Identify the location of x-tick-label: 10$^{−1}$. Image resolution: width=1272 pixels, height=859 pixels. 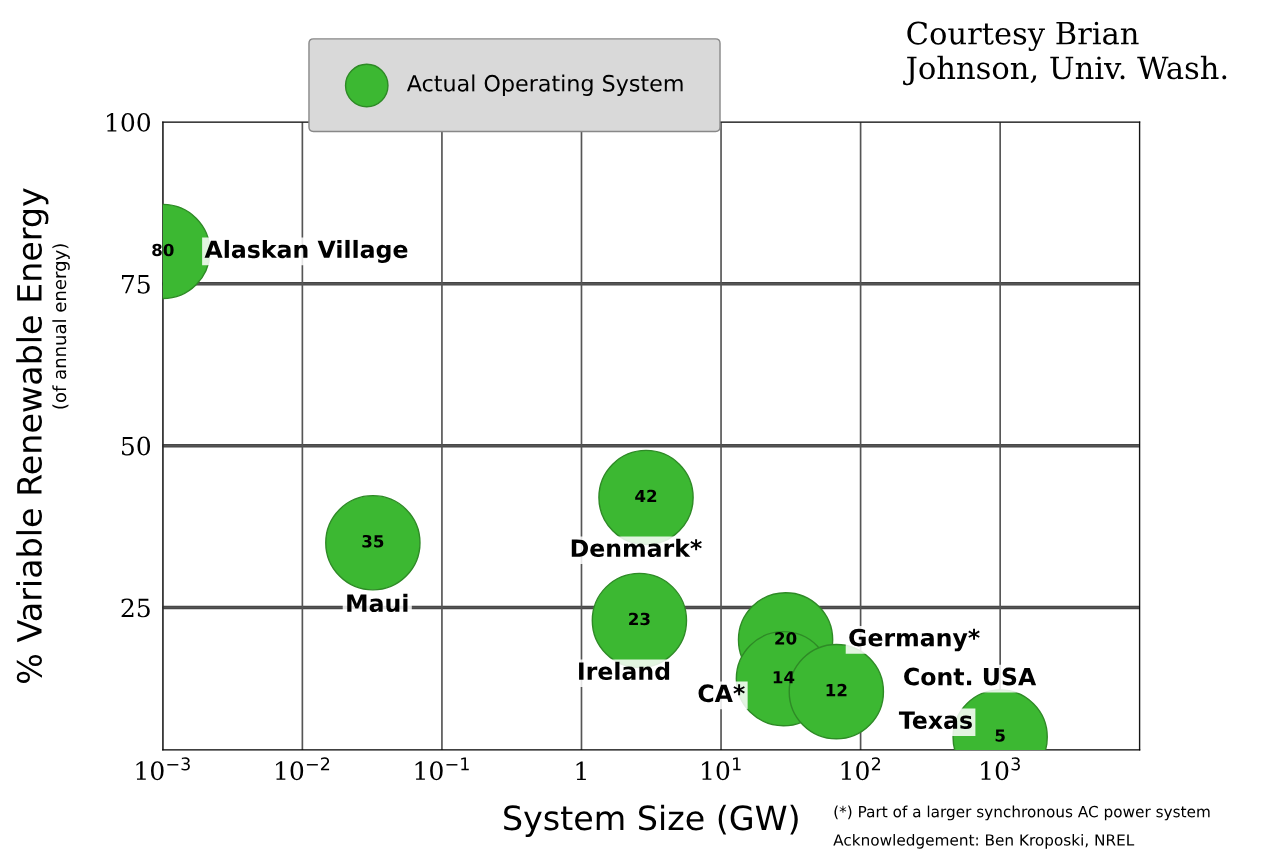
(442, 769).